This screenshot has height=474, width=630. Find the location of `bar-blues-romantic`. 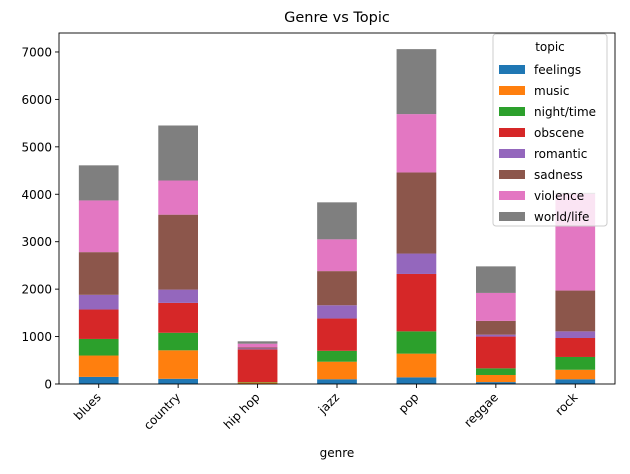

bar-blues-romantic is located at coordinates (99, 302).